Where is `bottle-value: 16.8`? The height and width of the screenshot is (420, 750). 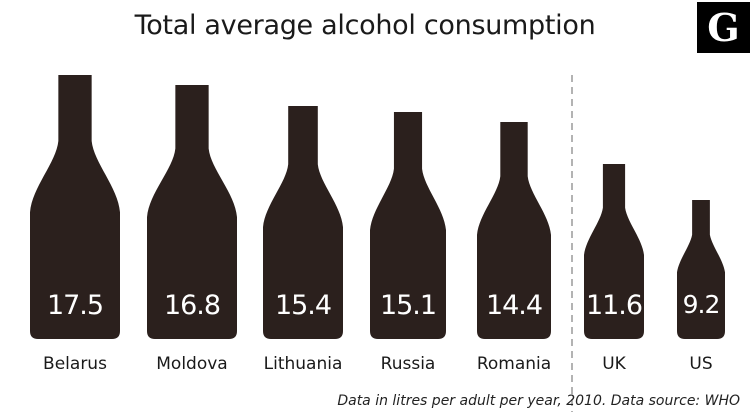 bottle-value: 16.8 is located at coordinates (192, 305).